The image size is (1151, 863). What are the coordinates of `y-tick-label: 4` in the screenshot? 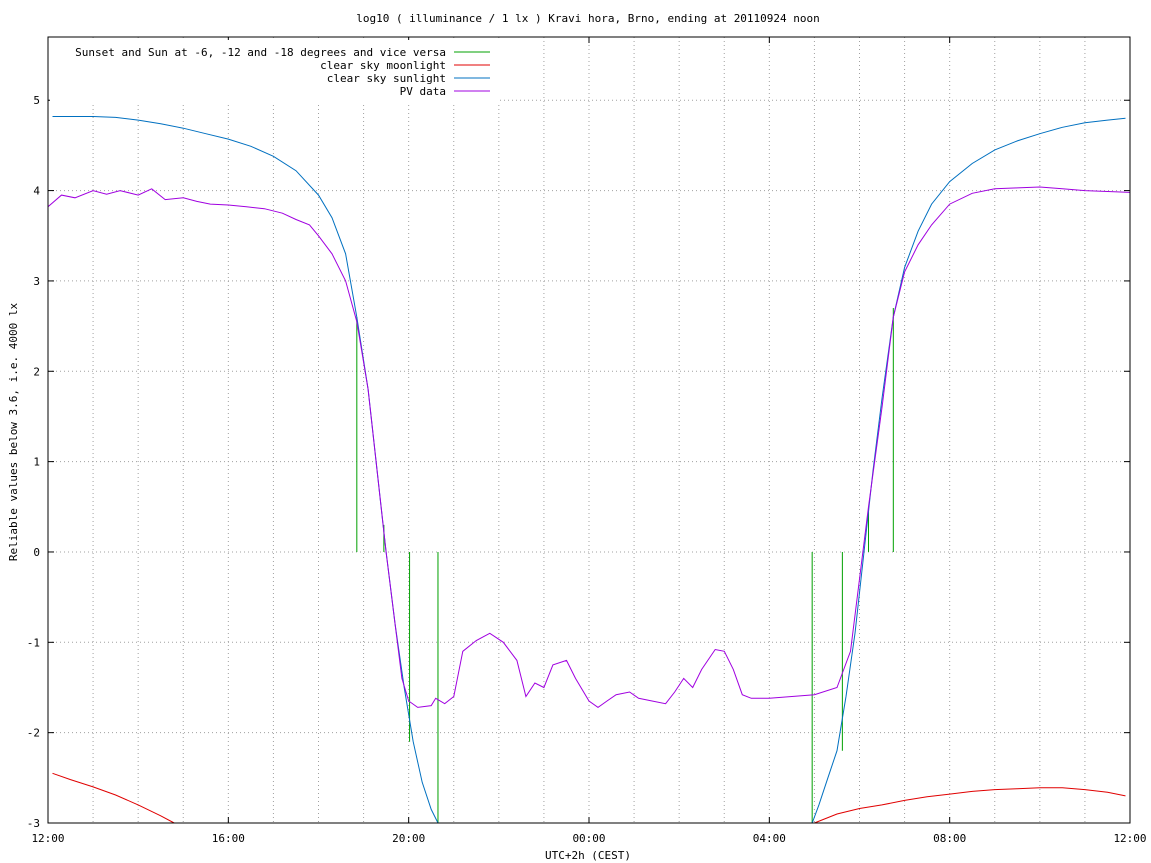 It's located at (36, 191).